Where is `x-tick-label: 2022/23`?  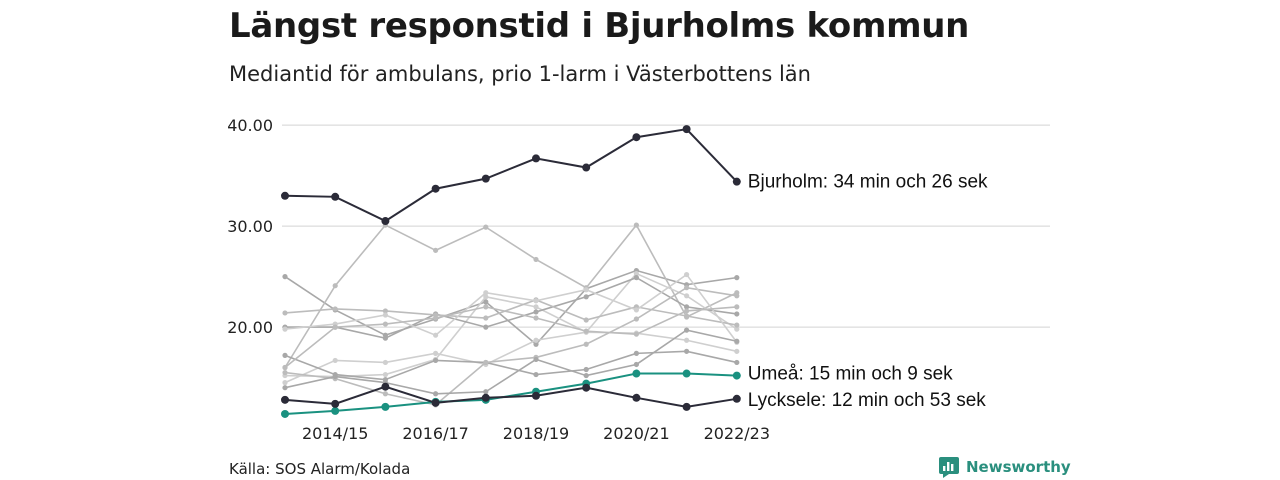
x-tick-label: 2022/23 is located at coordinates (737, 433).